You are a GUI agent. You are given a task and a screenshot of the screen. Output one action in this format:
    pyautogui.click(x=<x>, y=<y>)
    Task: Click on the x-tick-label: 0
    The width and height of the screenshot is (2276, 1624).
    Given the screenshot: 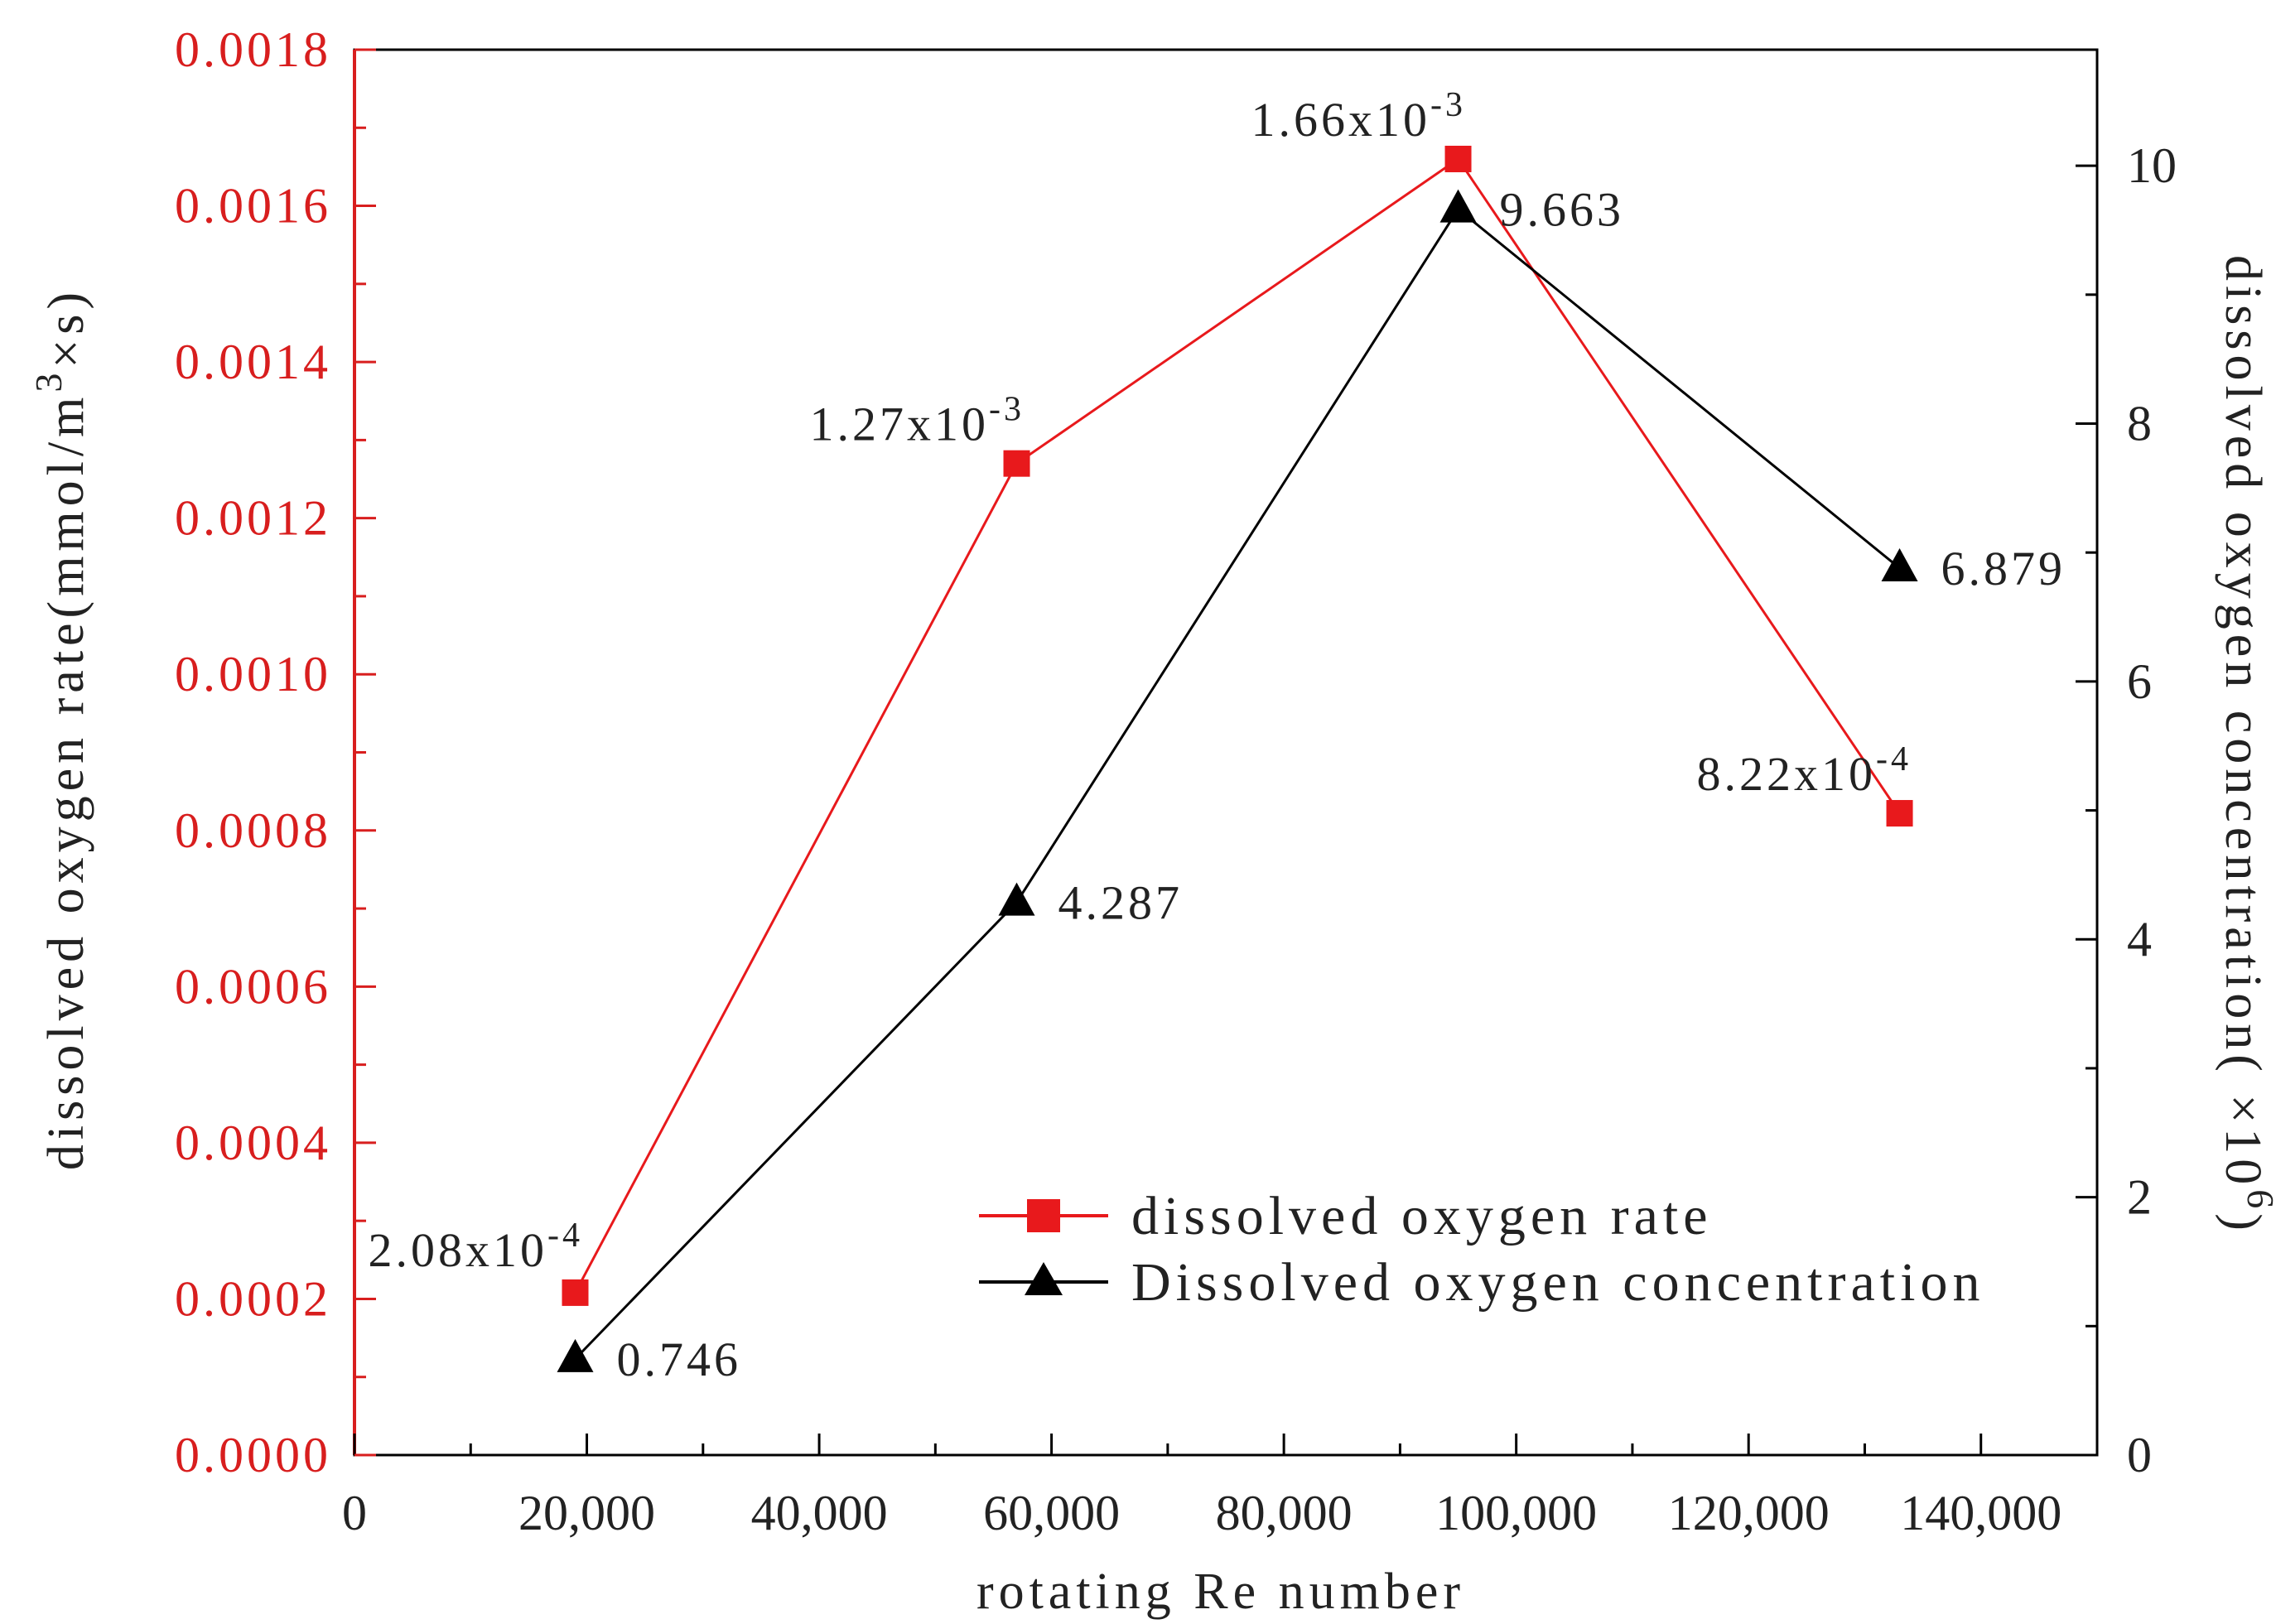 What is the action you would take?
    pyautogui.click(x=355, y=1513)
    